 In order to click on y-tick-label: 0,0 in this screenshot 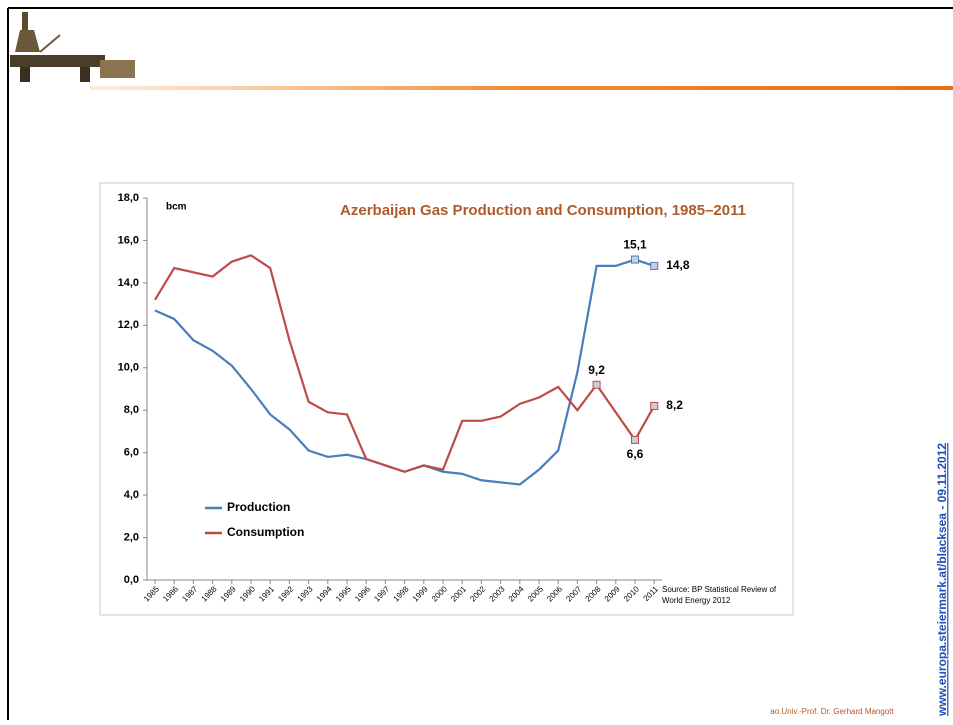, I will do `click(131, 580)`.